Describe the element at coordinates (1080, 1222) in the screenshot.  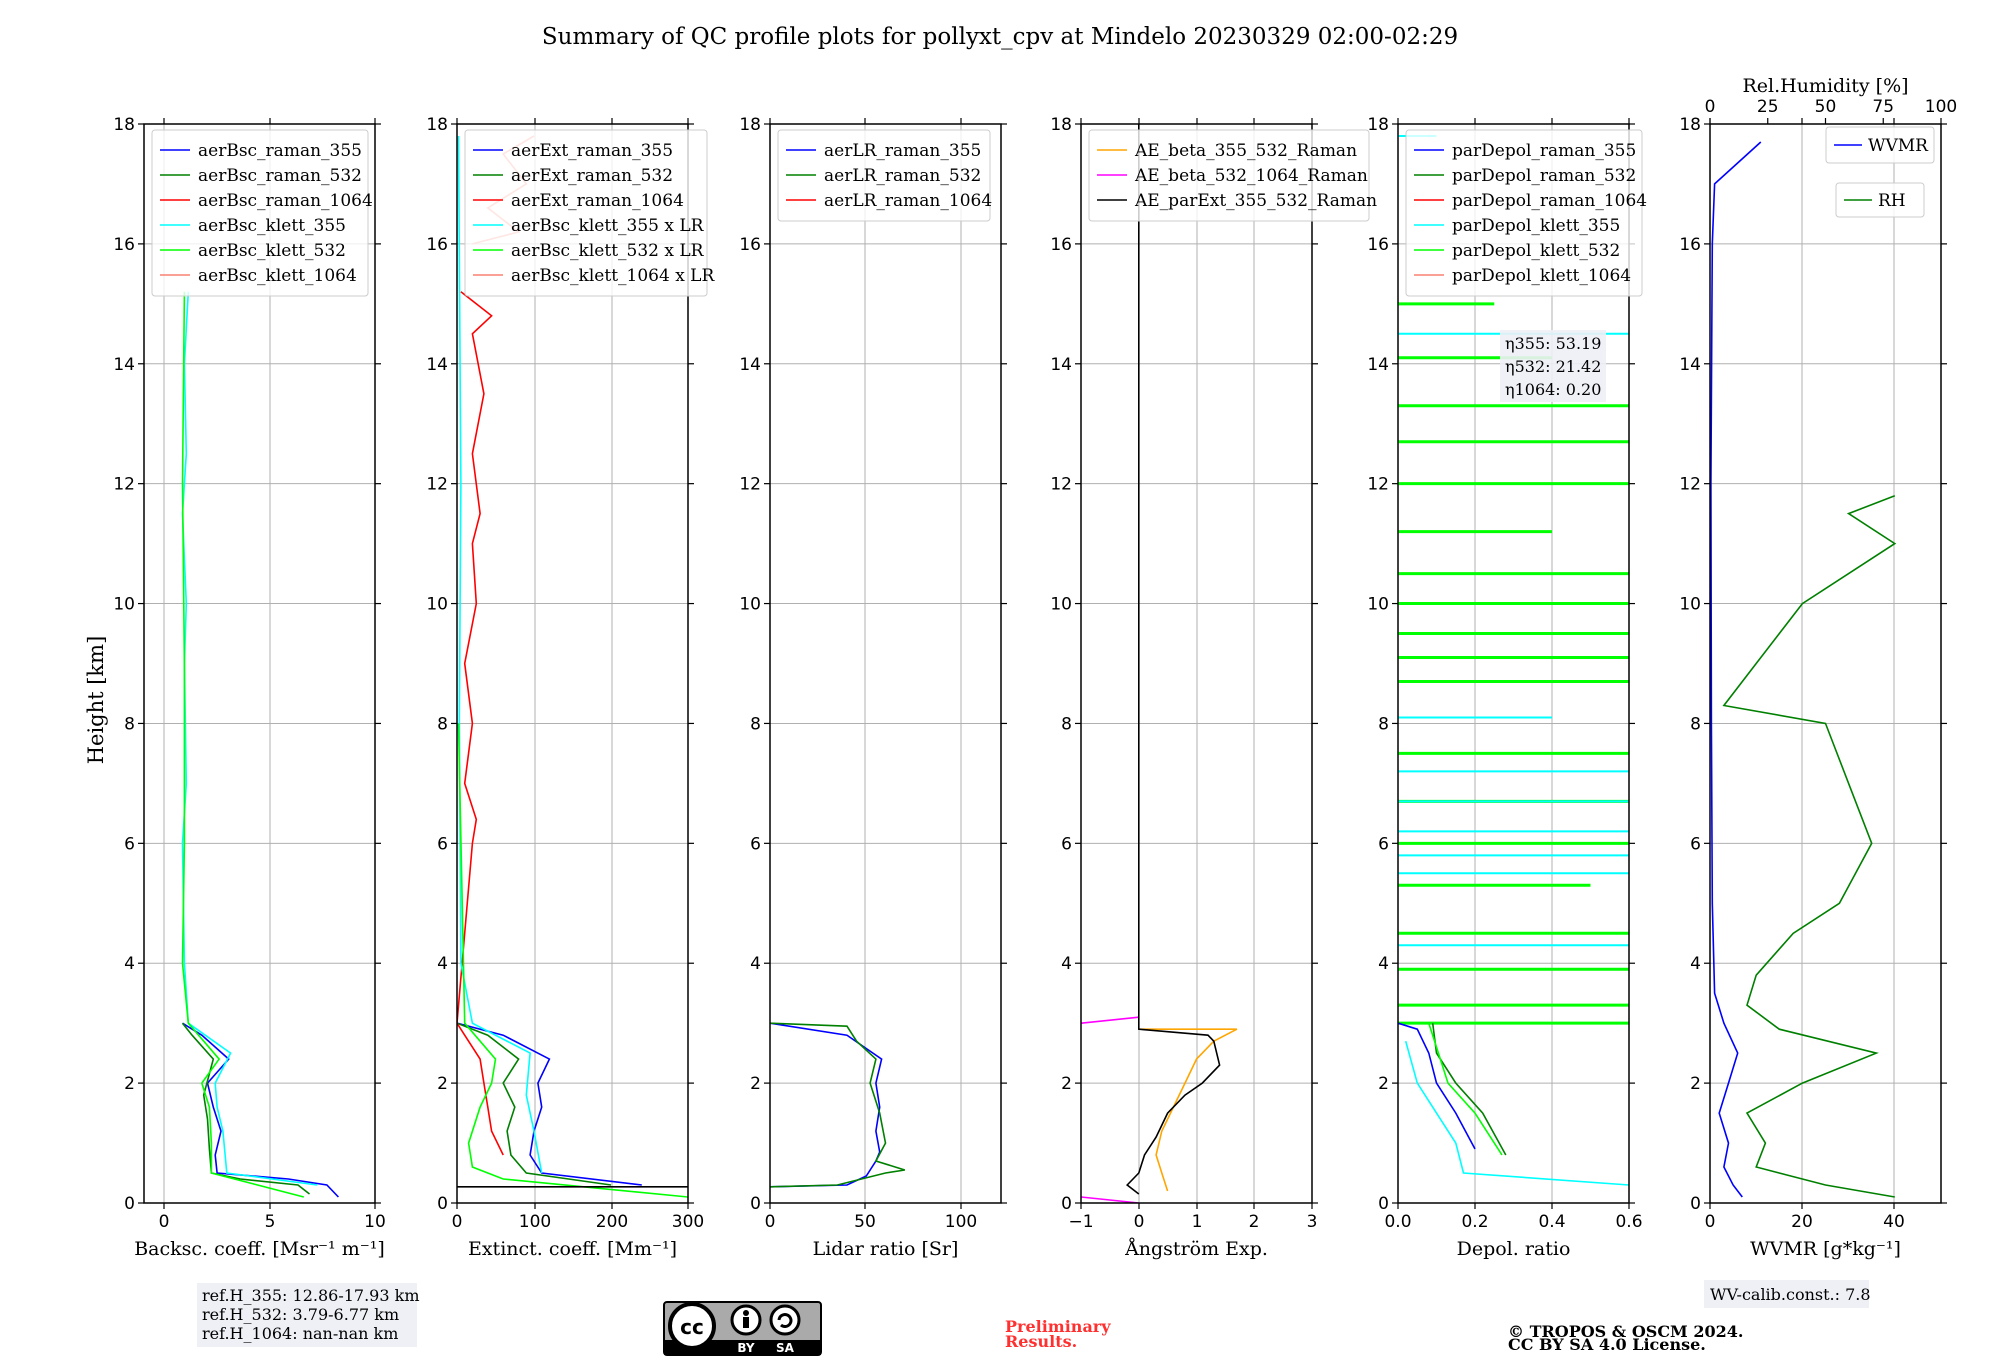
I see `x-tick-label: −1` at that location.